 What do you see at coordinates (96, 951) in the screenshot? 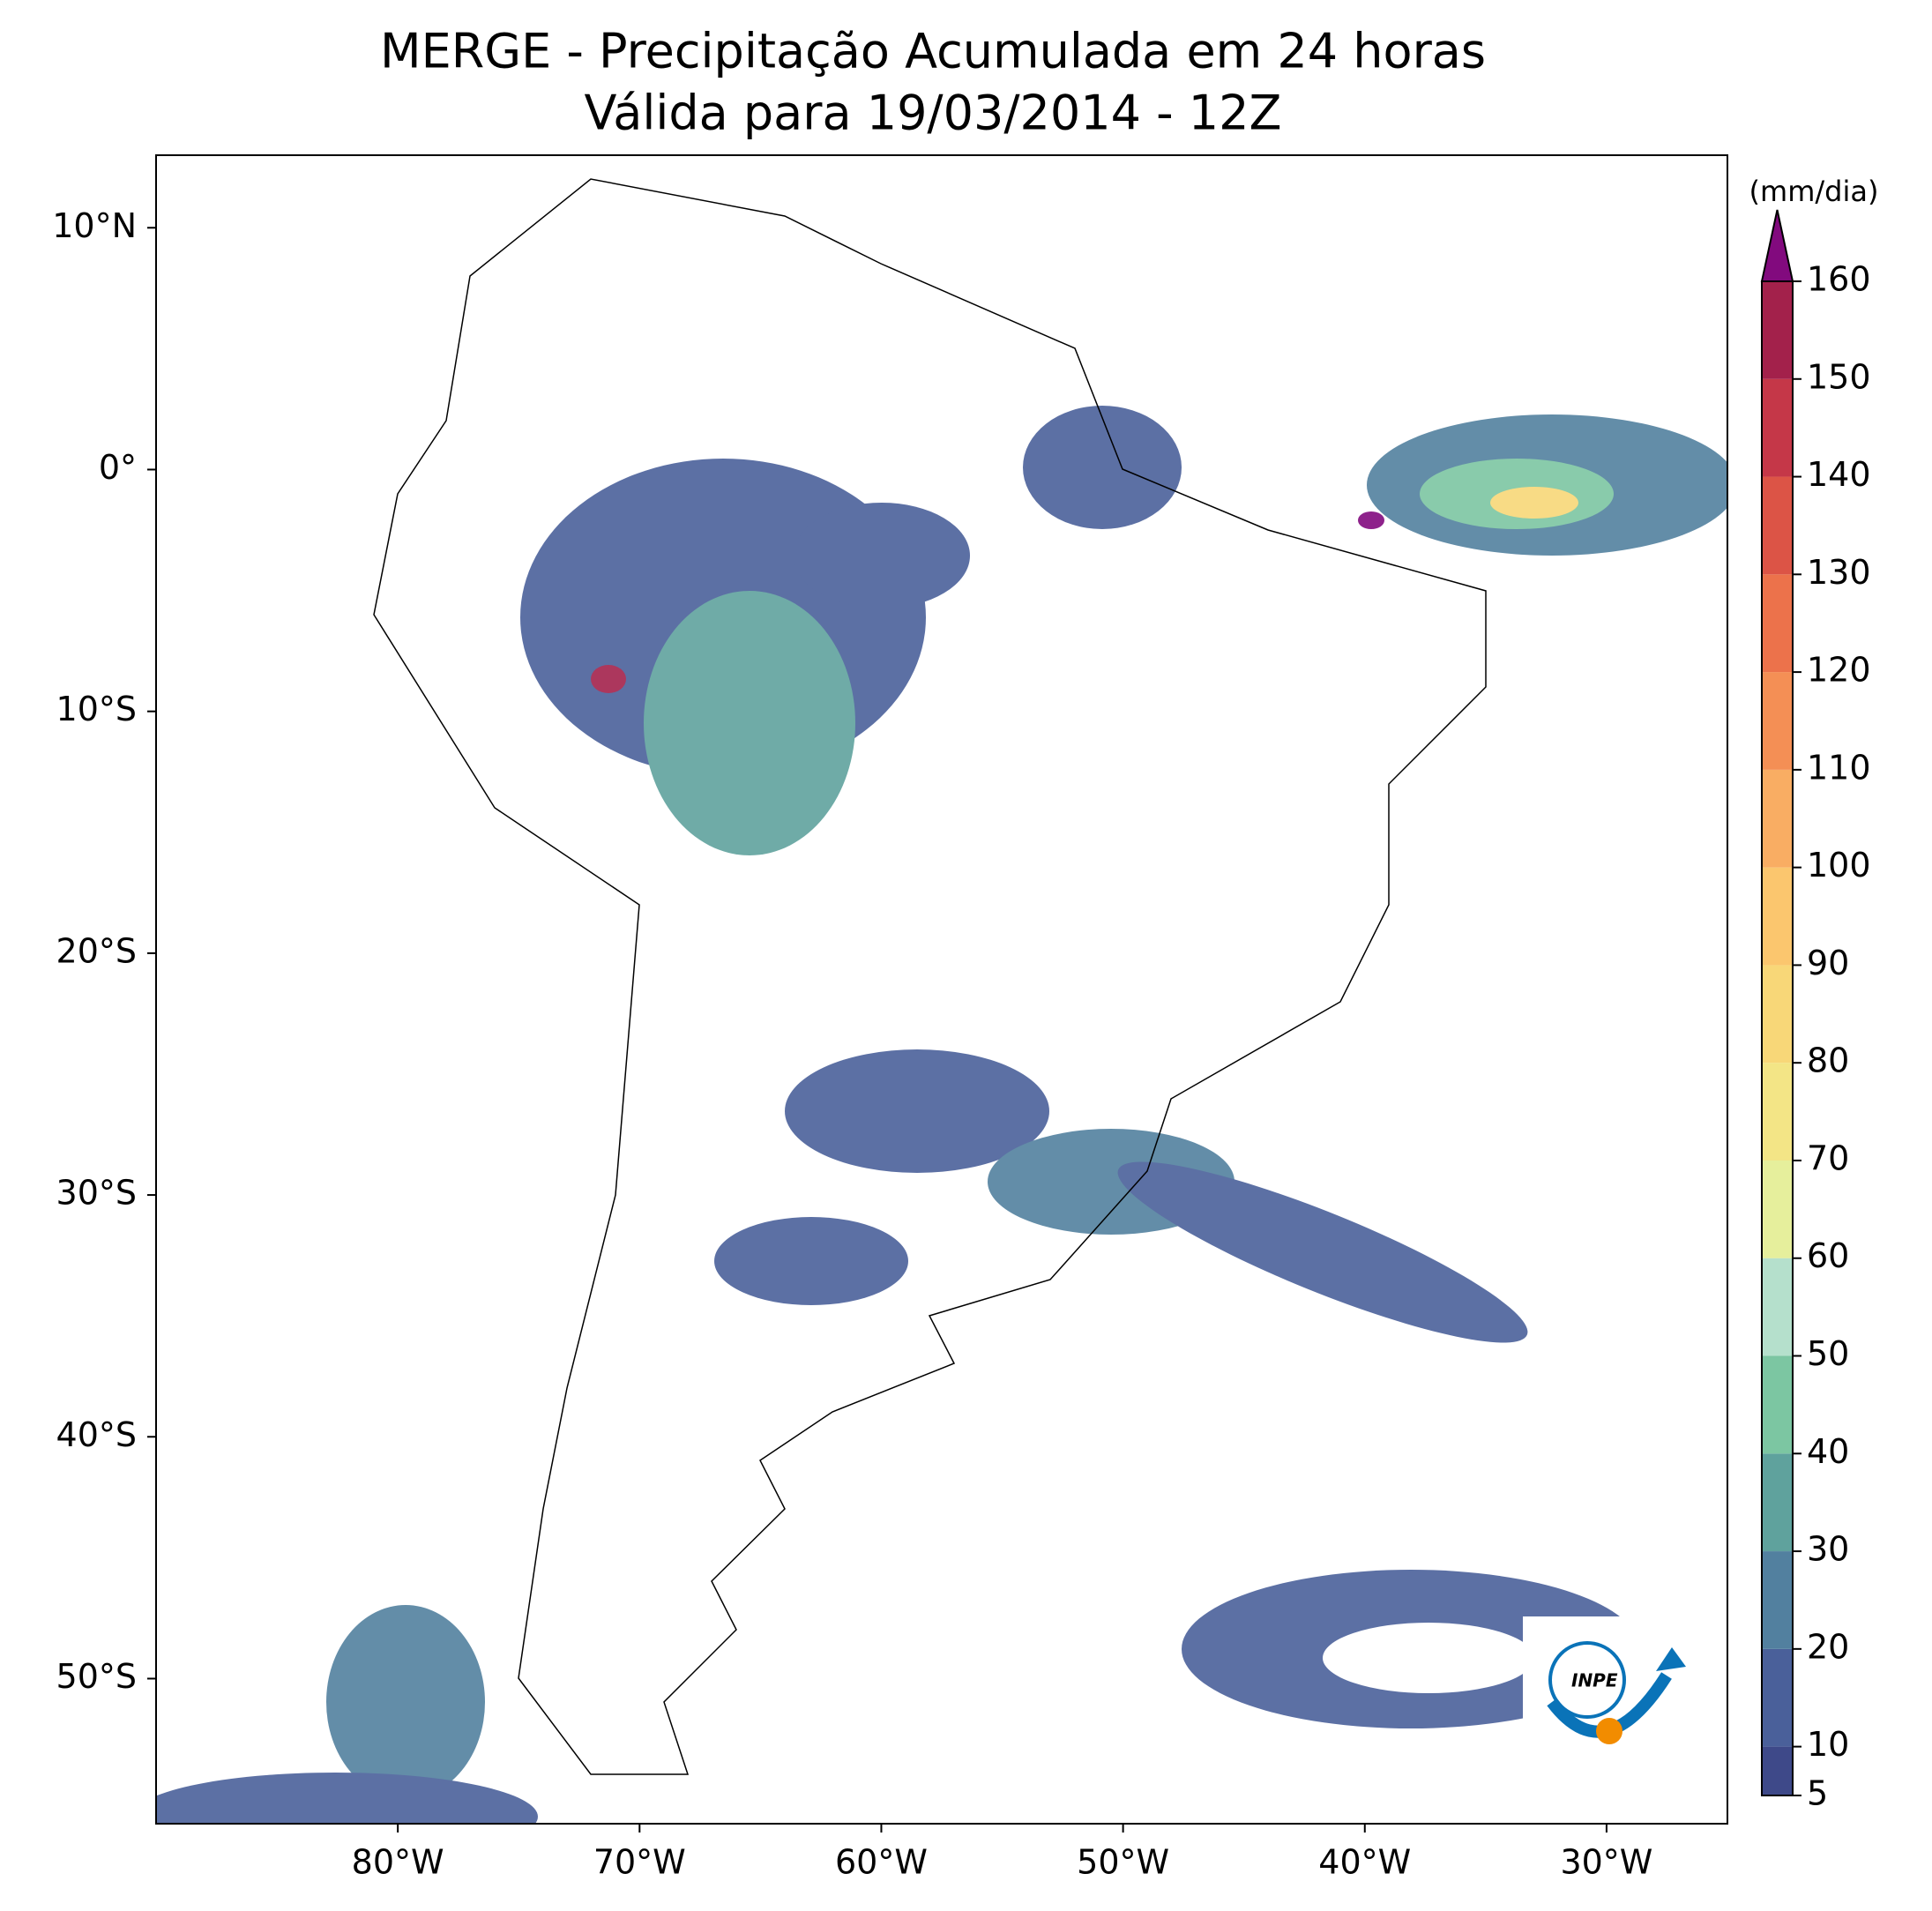
I see `y-tick-label: 20°S` at bounding box center [96, 951].